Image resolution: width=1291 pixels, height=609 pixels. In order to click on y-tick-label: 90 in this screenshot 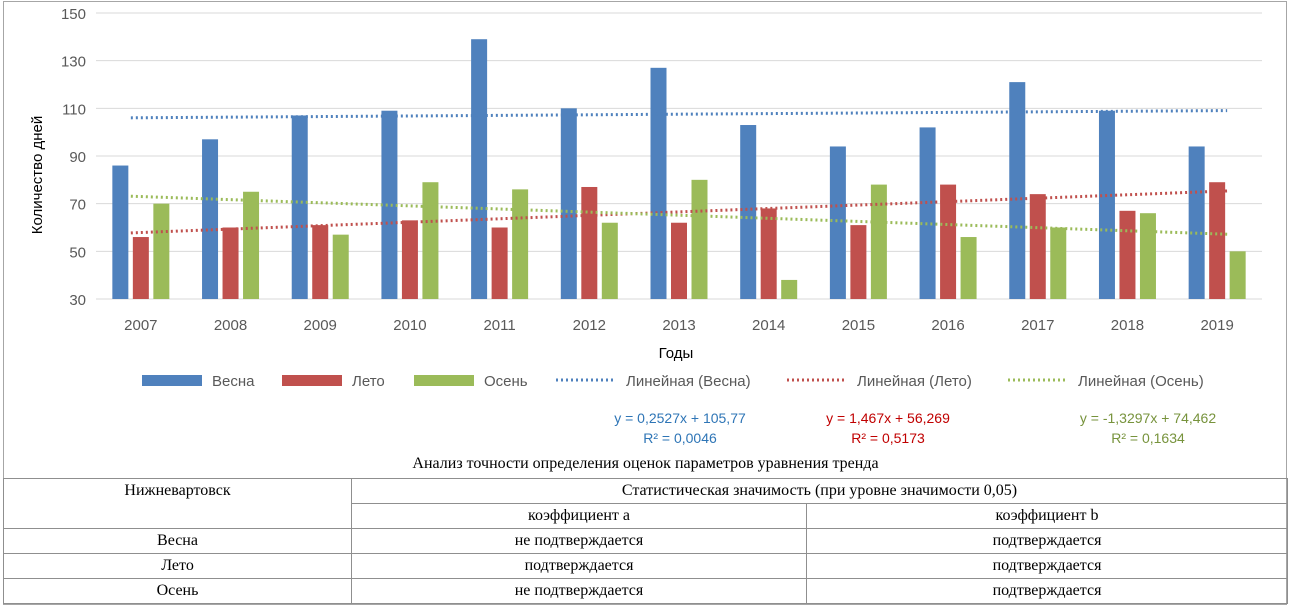, I will do `click(77, 157)`.